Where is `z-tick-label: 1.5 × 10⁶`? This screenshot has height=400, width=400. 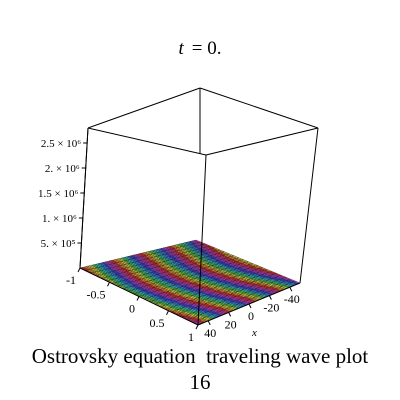
z-tick-label: 1.5 × 10⁶ is located at coordinates (58, 194).